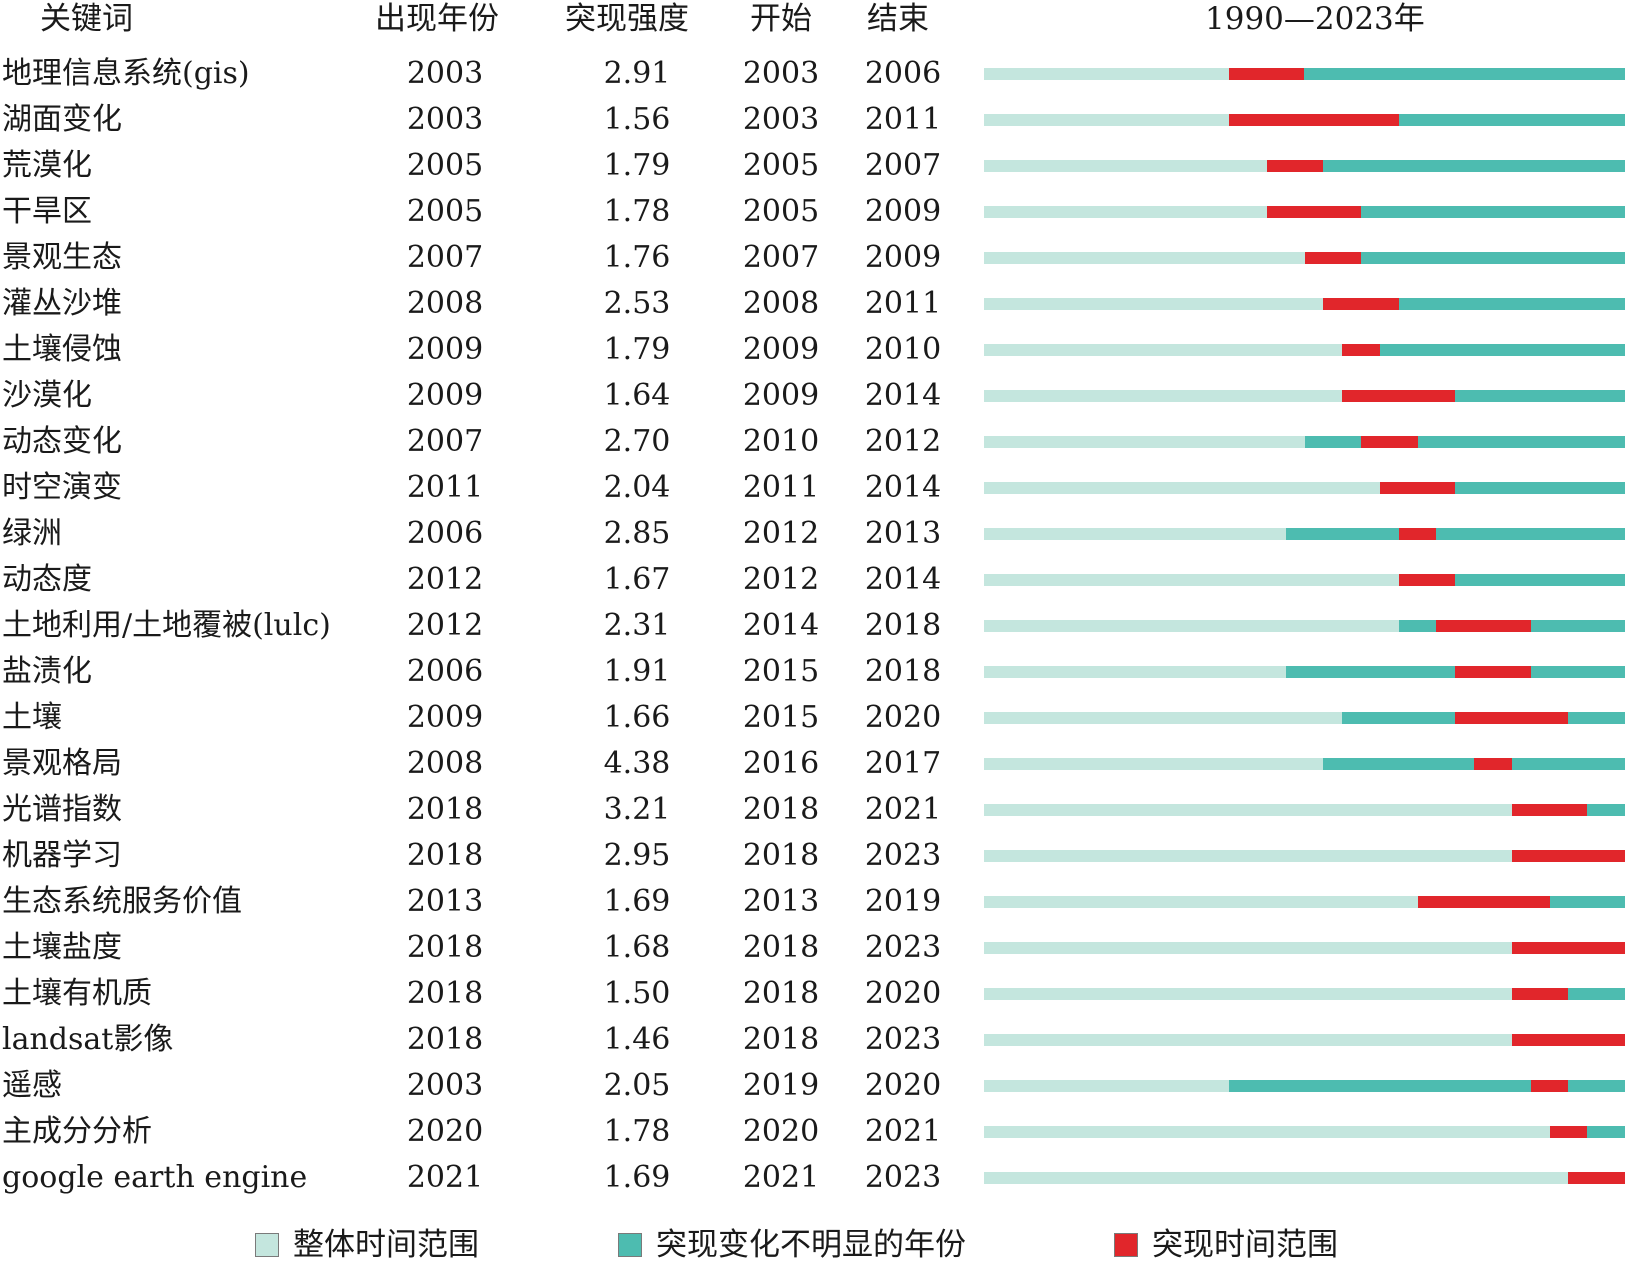 Image resolution: width=1626 pixels, height=1265 pixels. I want to click on legend-item-overall: 整体时间范围, so click(367, 1245).